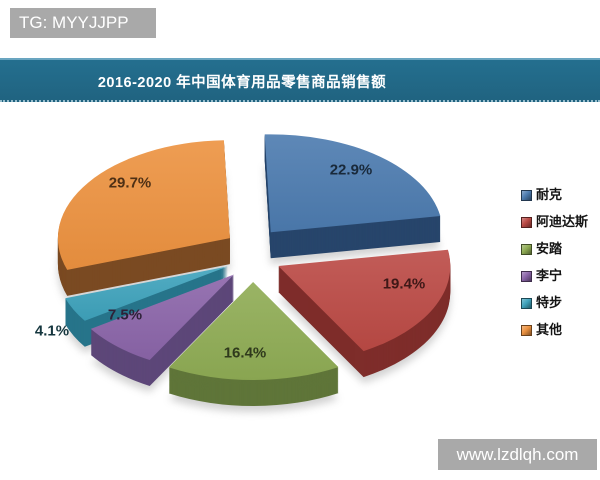 This screenshot has height=480, width=600. I want to click on legend-item-4: 特步, so click(560, 303).